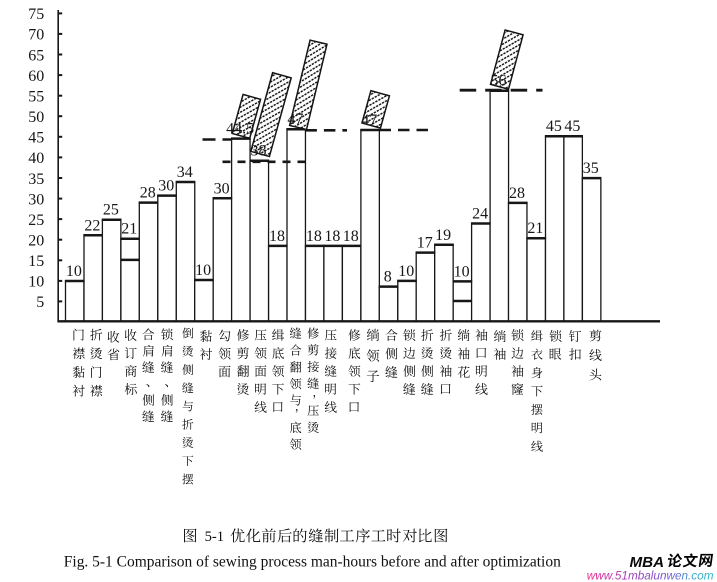  Describe the element at coordinates (650, 575) in the screenshot. I see `svg-text: www.51mbalunwen.com` at that location.